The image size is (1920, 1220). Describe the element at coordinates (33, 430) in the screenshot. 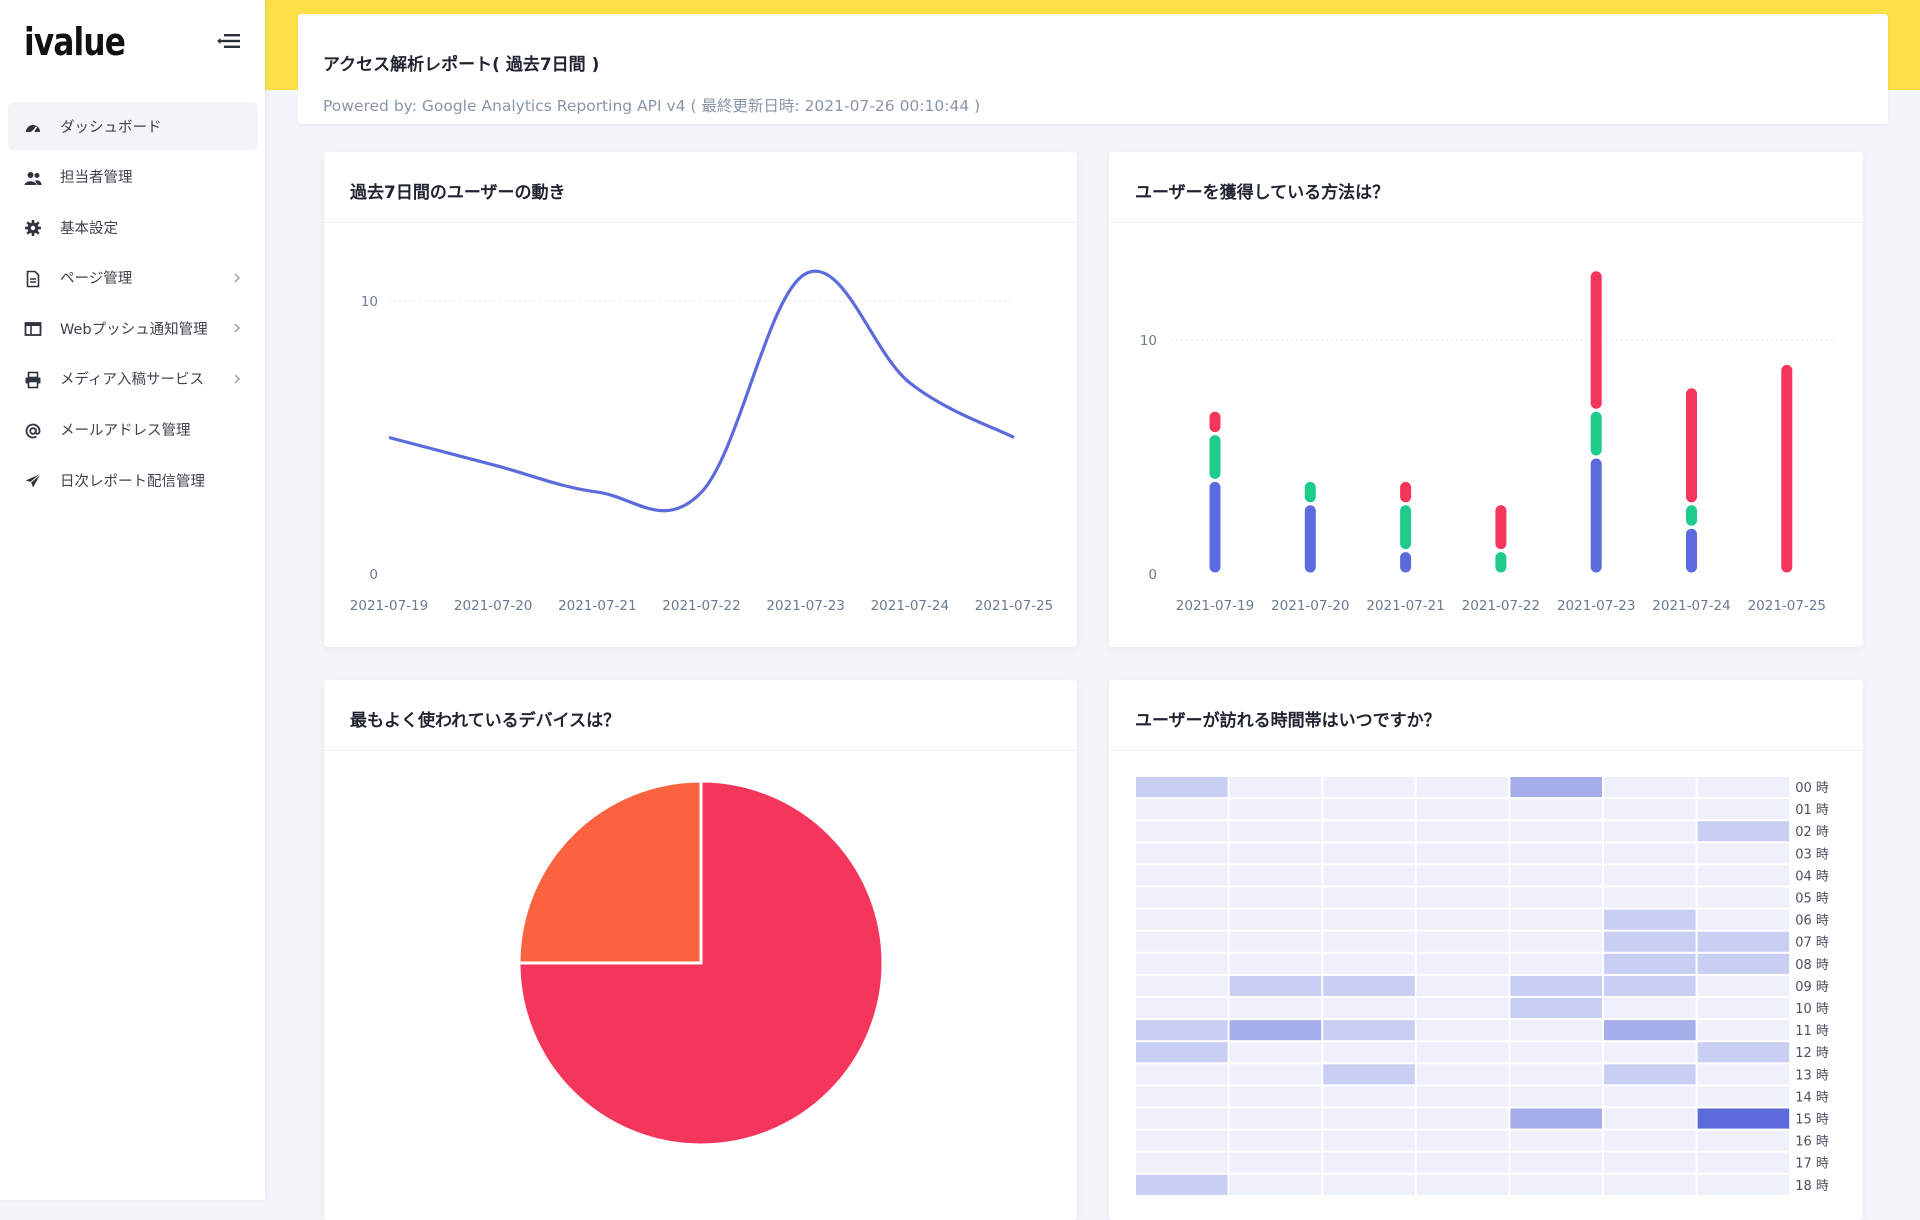

I see `at-sign-icon` at that location.